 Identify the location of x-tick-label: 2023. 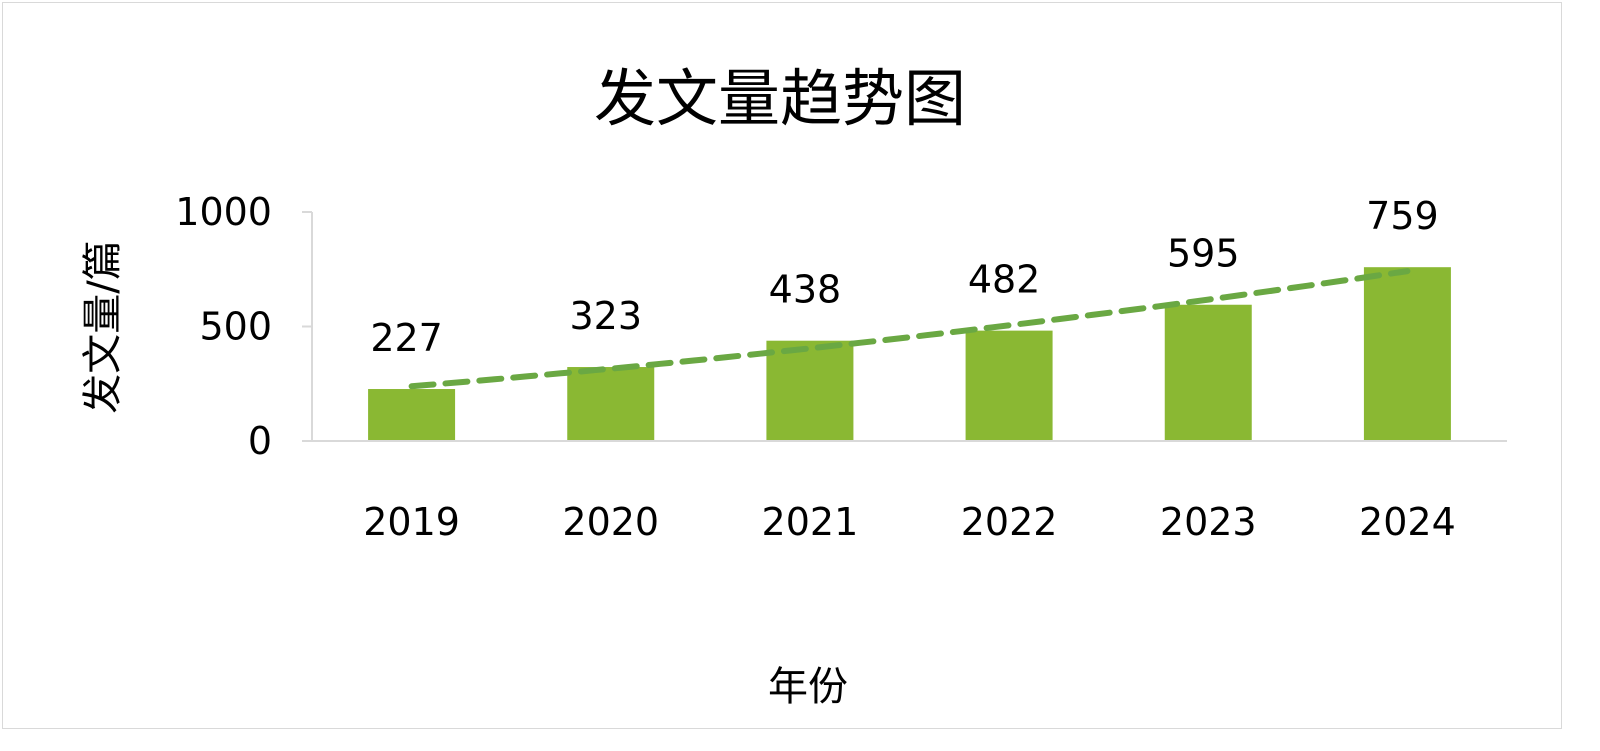
(1208, 522).